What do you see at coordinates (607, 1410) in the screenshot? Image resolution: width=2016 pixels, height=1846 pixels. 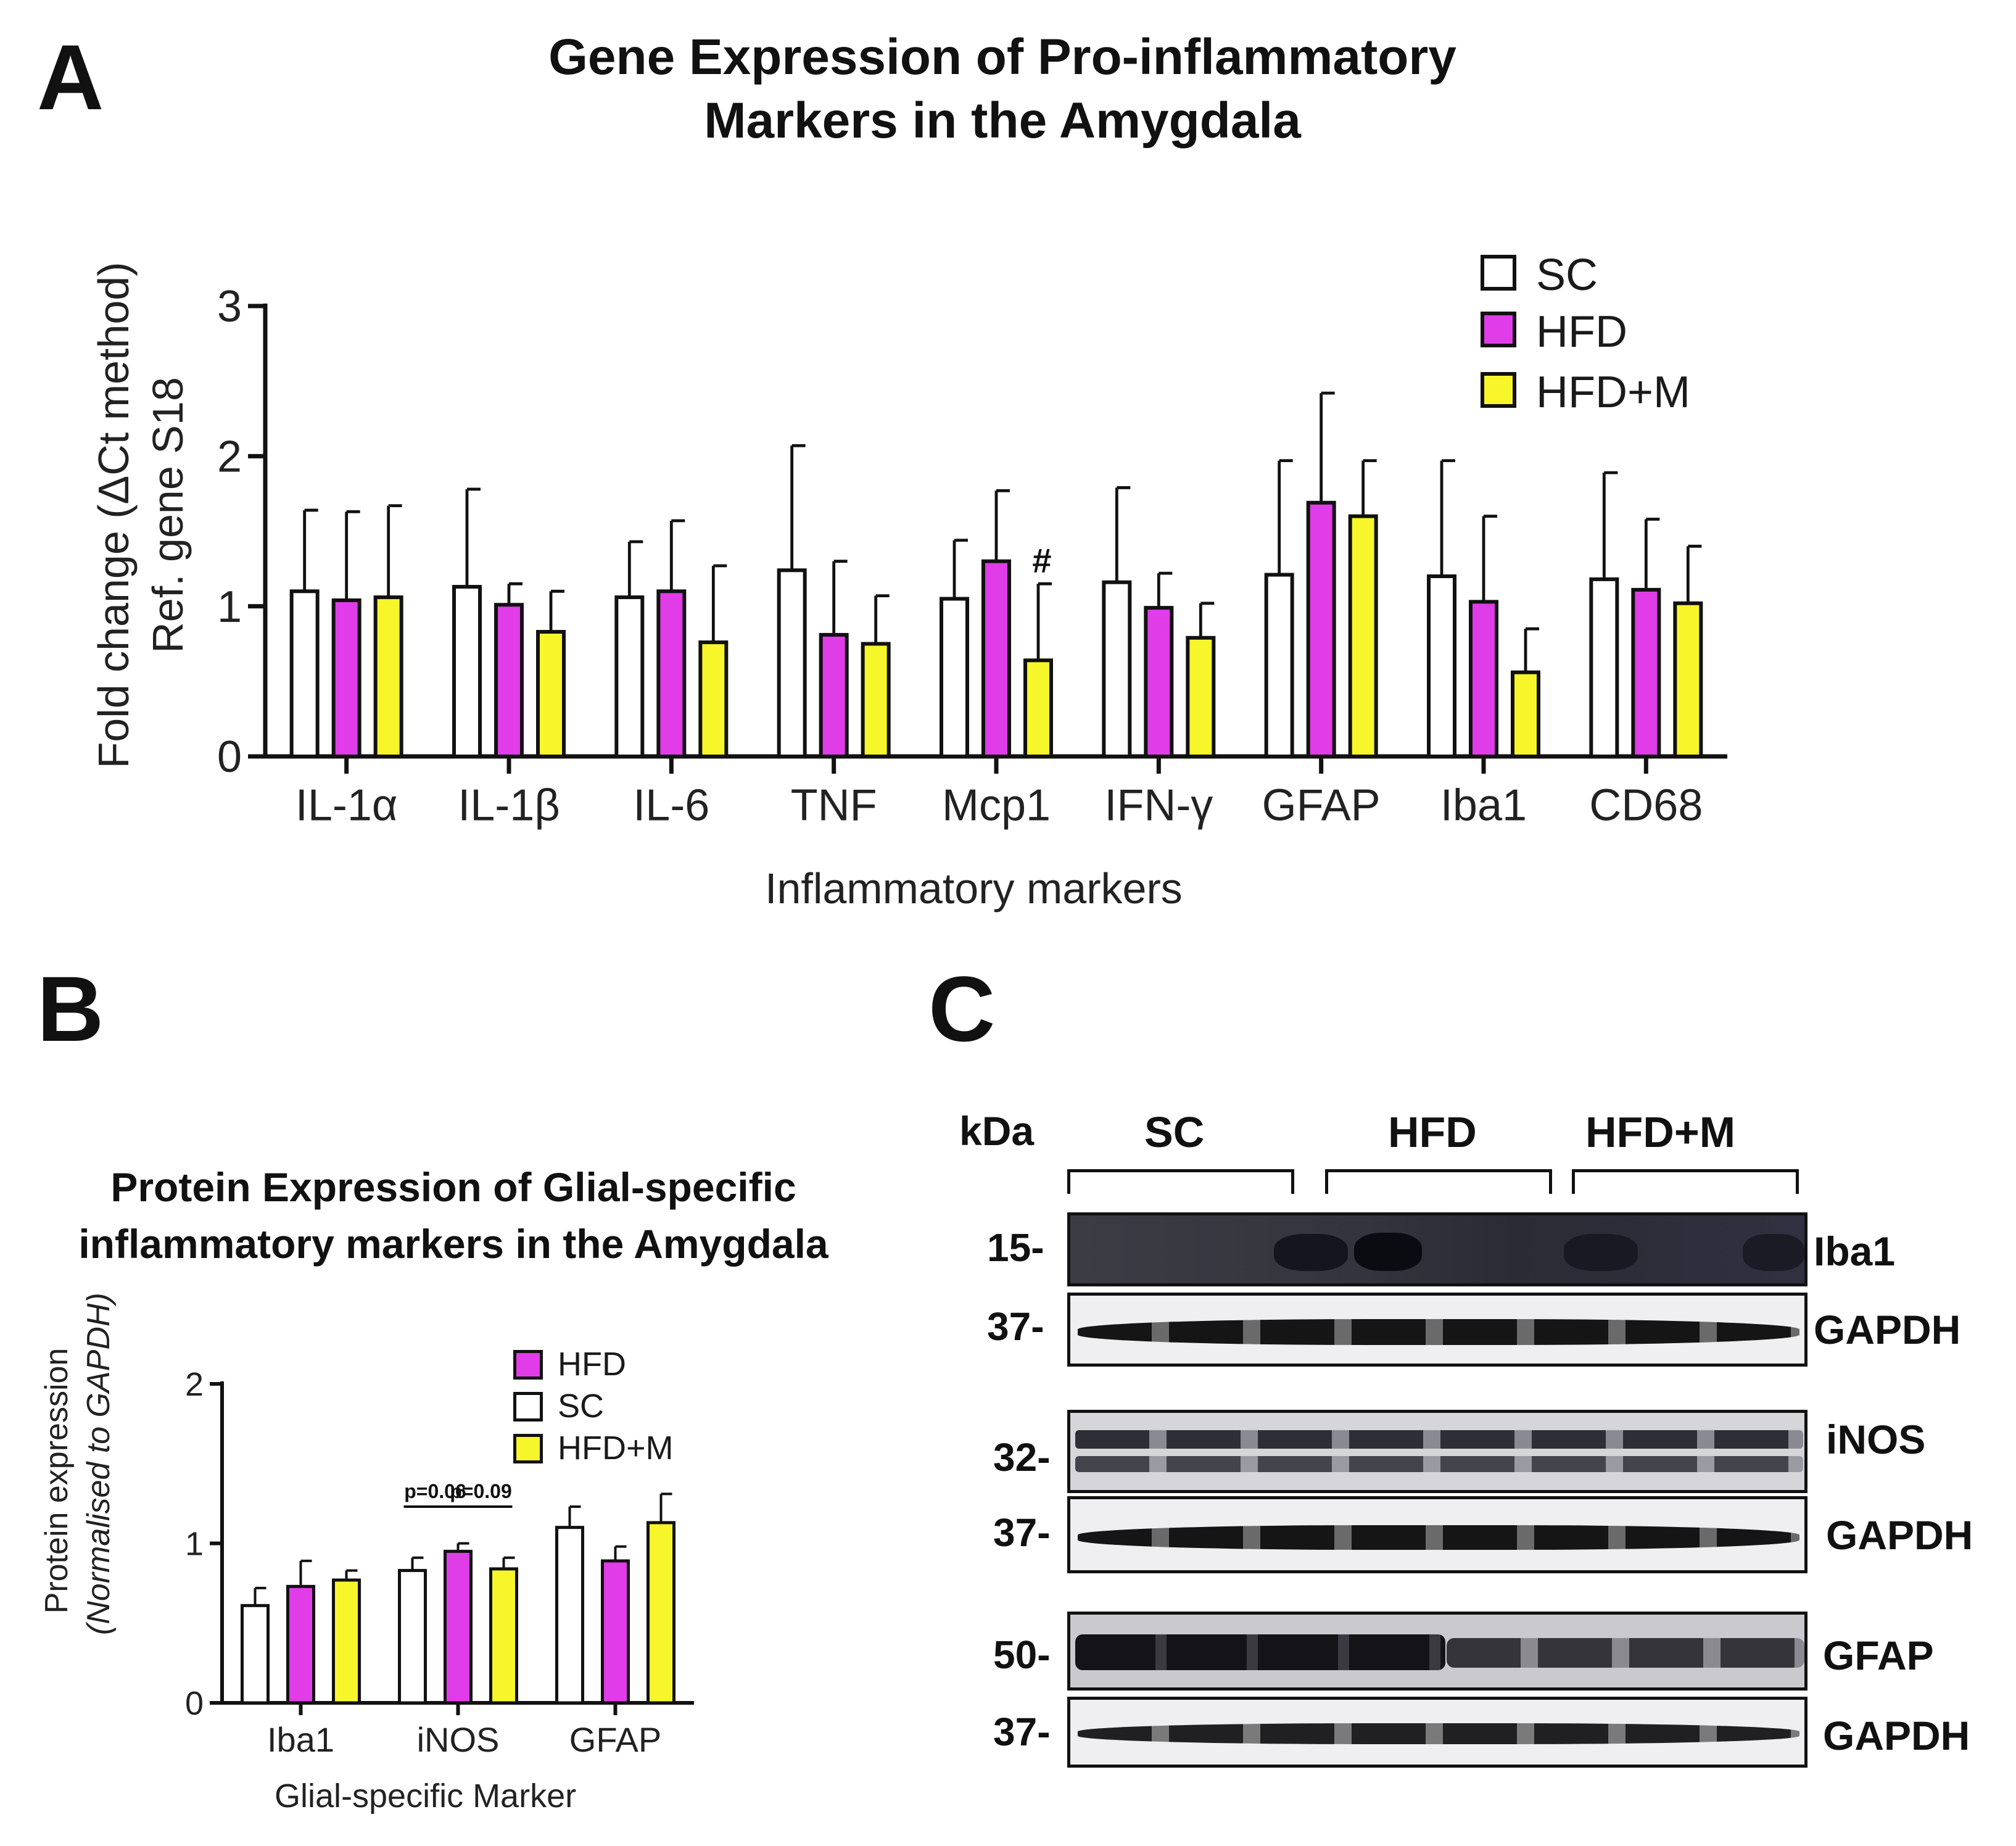 I see `panel-b-legend: HFD SC HFD+M` at bounding box center [607, 1410].